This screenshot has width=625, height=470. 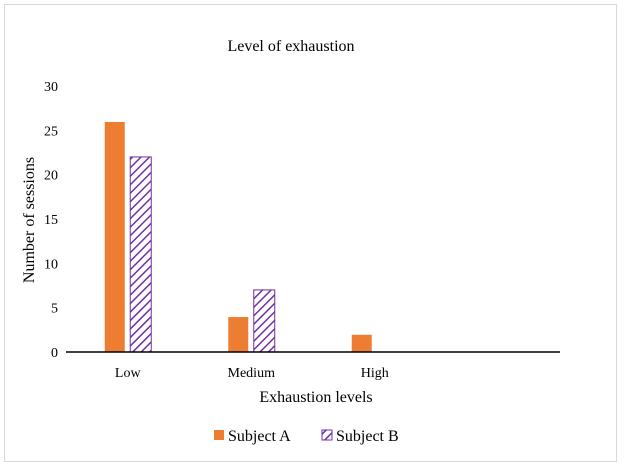 I want to click on legend-label: Subject B, so click(x=367, y=436).